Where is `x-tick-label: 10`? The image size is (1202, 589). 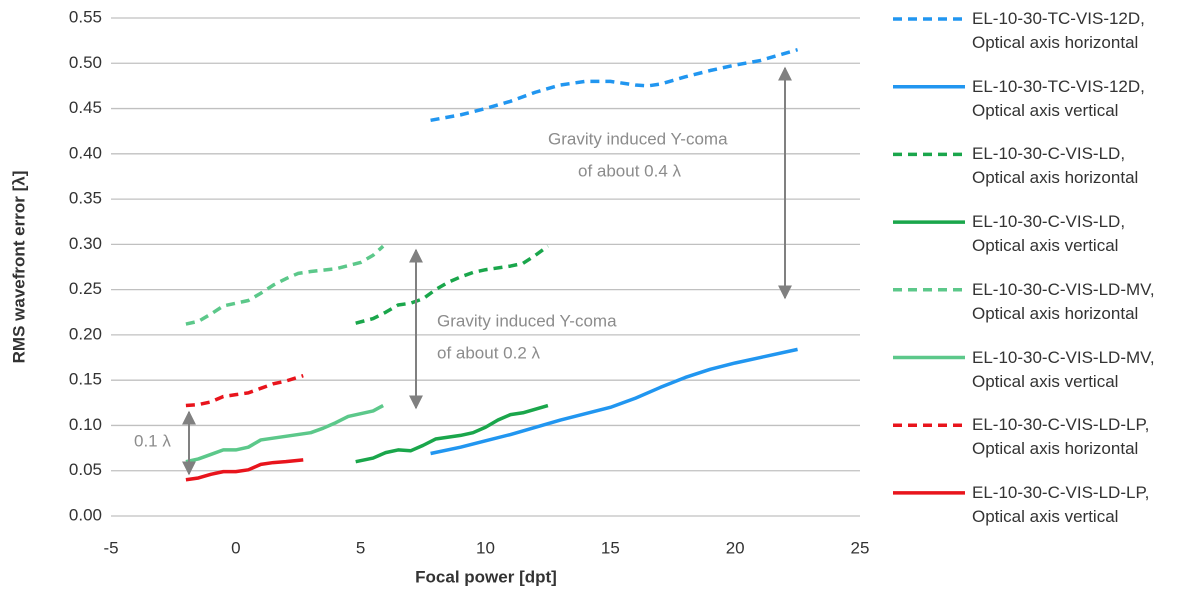 x-tick-label: 10 is located at coordinates (485, 547).